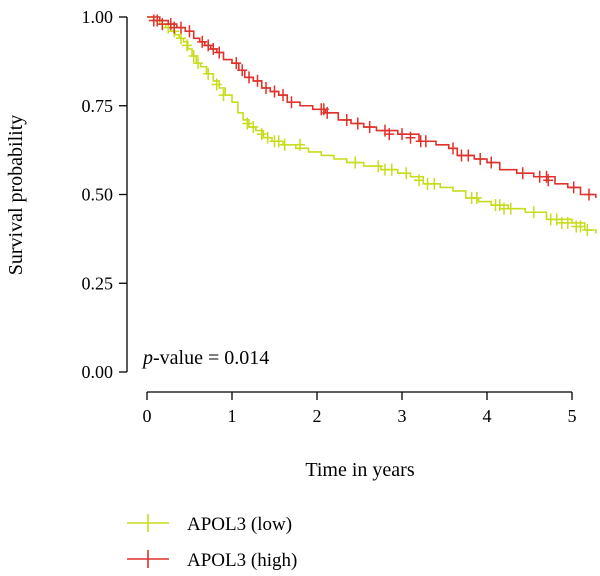  I want to click on x-tick-label: 0, so click(147, 416).